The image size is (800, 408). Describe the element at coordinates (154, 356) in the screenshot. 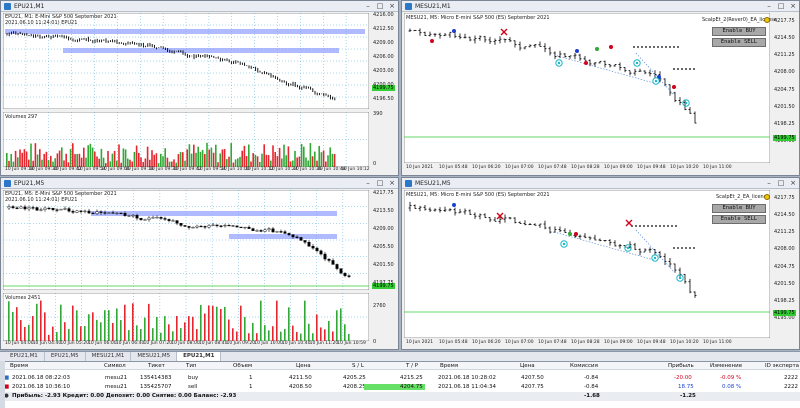

I see `tab-mesu21-m5: MESU21,M5` at that location.